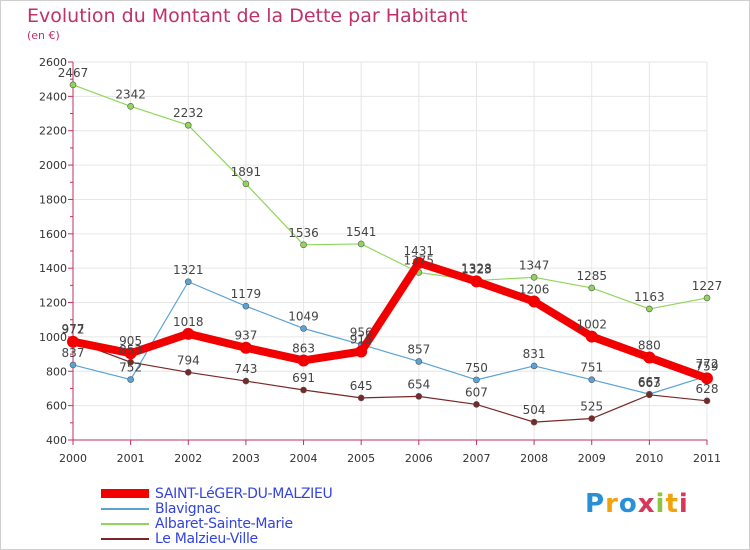  What do you see at coordinates (418, 384) in the screenshot?
I see `data-label: 654` at bounding box center [418, 384].